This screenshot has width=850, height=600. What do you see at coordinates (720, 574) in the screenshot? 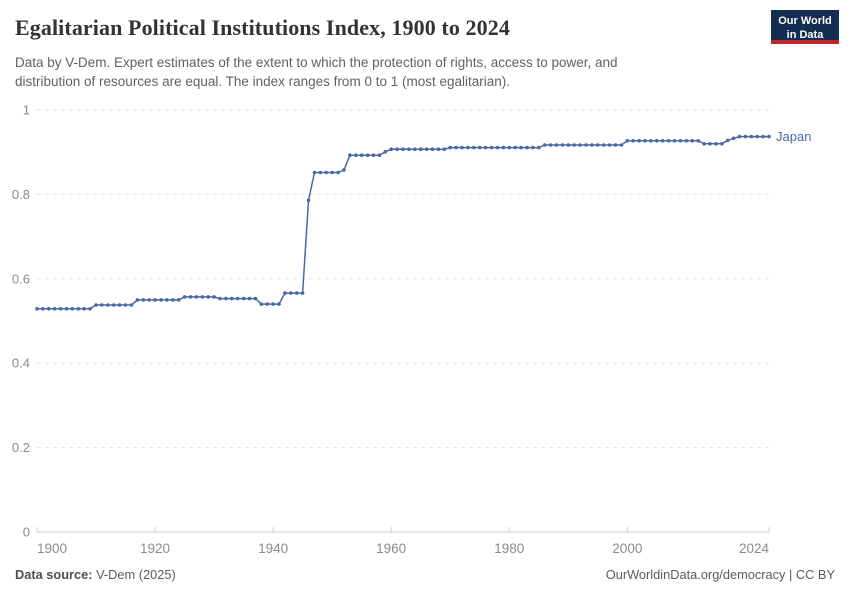
I see `owid-credit-link: OurWorldinData.org/democracy | CC BY` at bounding box center [720, 574].